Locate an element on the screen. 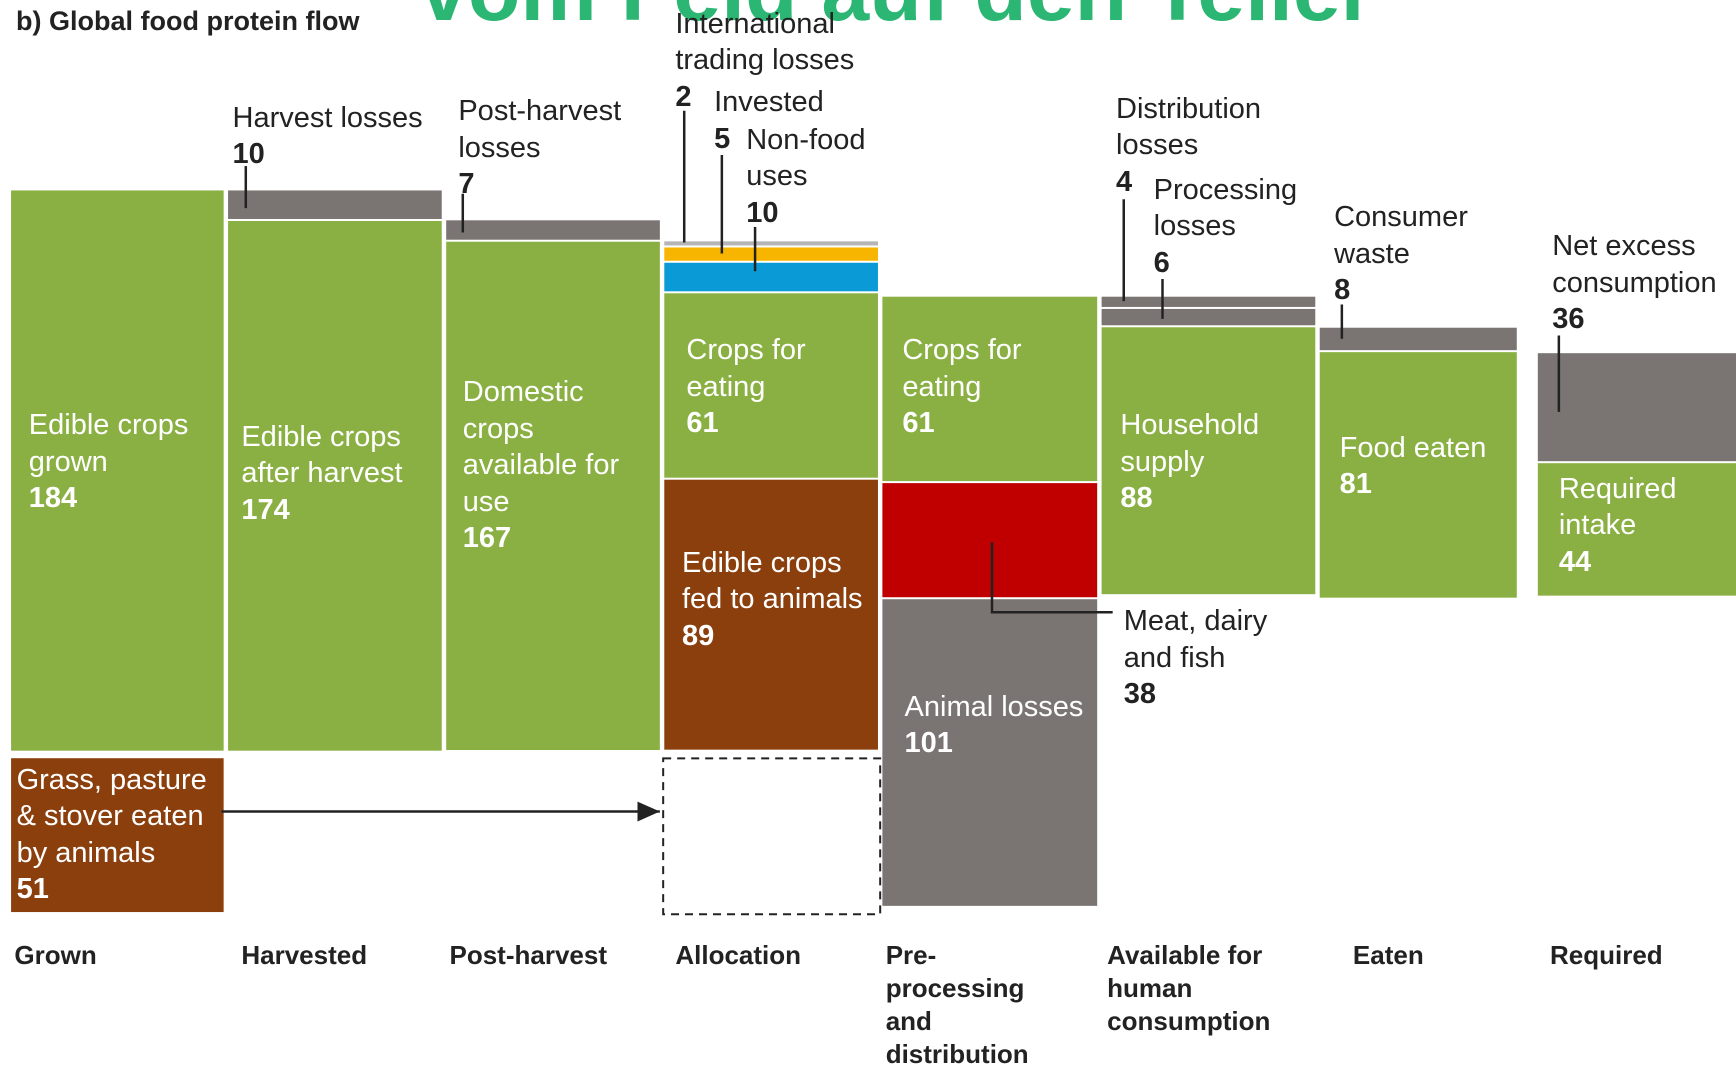 The image size is (1736, 1070). block-label: Net excess consumption 36 is located at coordinates (1643, 283).